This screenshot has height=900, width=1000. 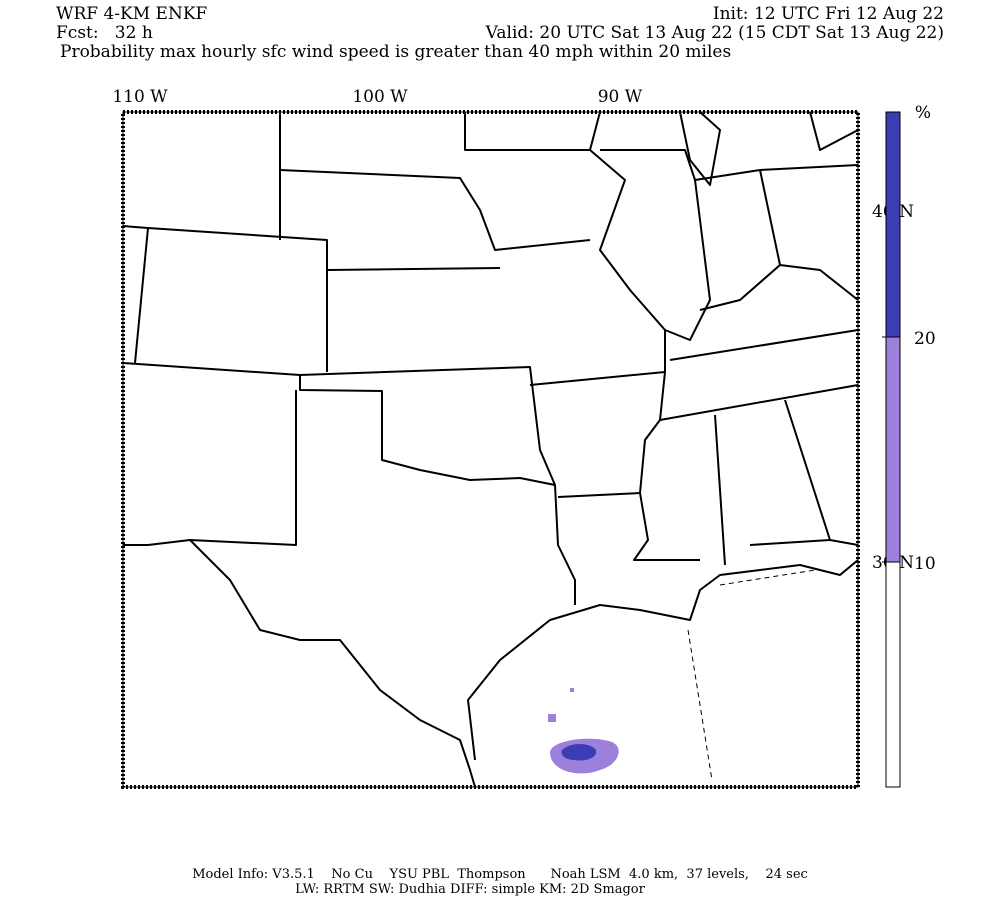 I want to click on marine-boundaries, so click(x=751, y=675).